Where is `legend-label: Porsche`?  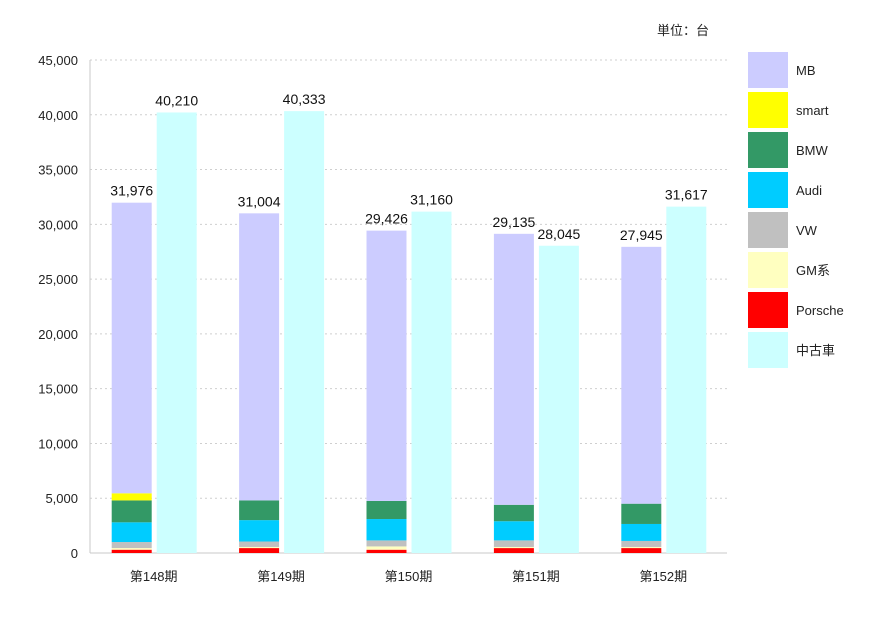
legend-label: Porsche is located at coordinates (820, 310).